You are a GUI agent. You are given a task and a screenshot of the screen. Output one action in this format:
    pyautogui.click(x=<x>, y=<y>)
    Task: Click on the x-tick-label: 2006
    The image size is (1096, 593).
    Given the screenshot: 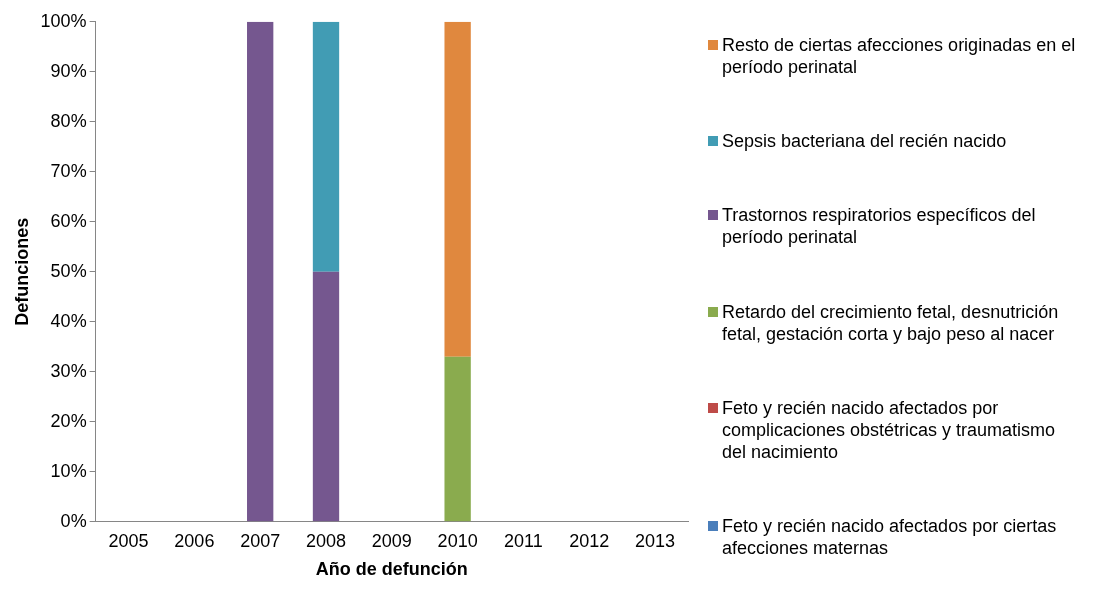 What is the action you would take?
    pyautogui.click(x=194, y=540)
    